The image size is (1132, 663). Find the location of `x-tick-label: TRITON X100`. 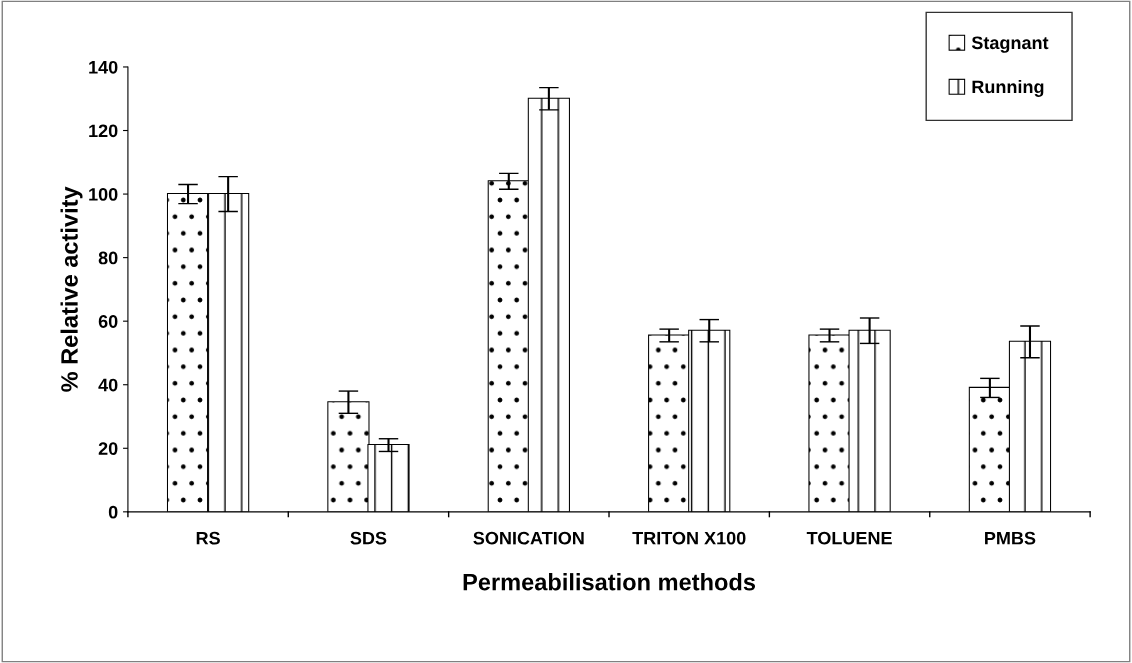

x-tick-label: TRITON X100 is located at coordinates (689, 538).